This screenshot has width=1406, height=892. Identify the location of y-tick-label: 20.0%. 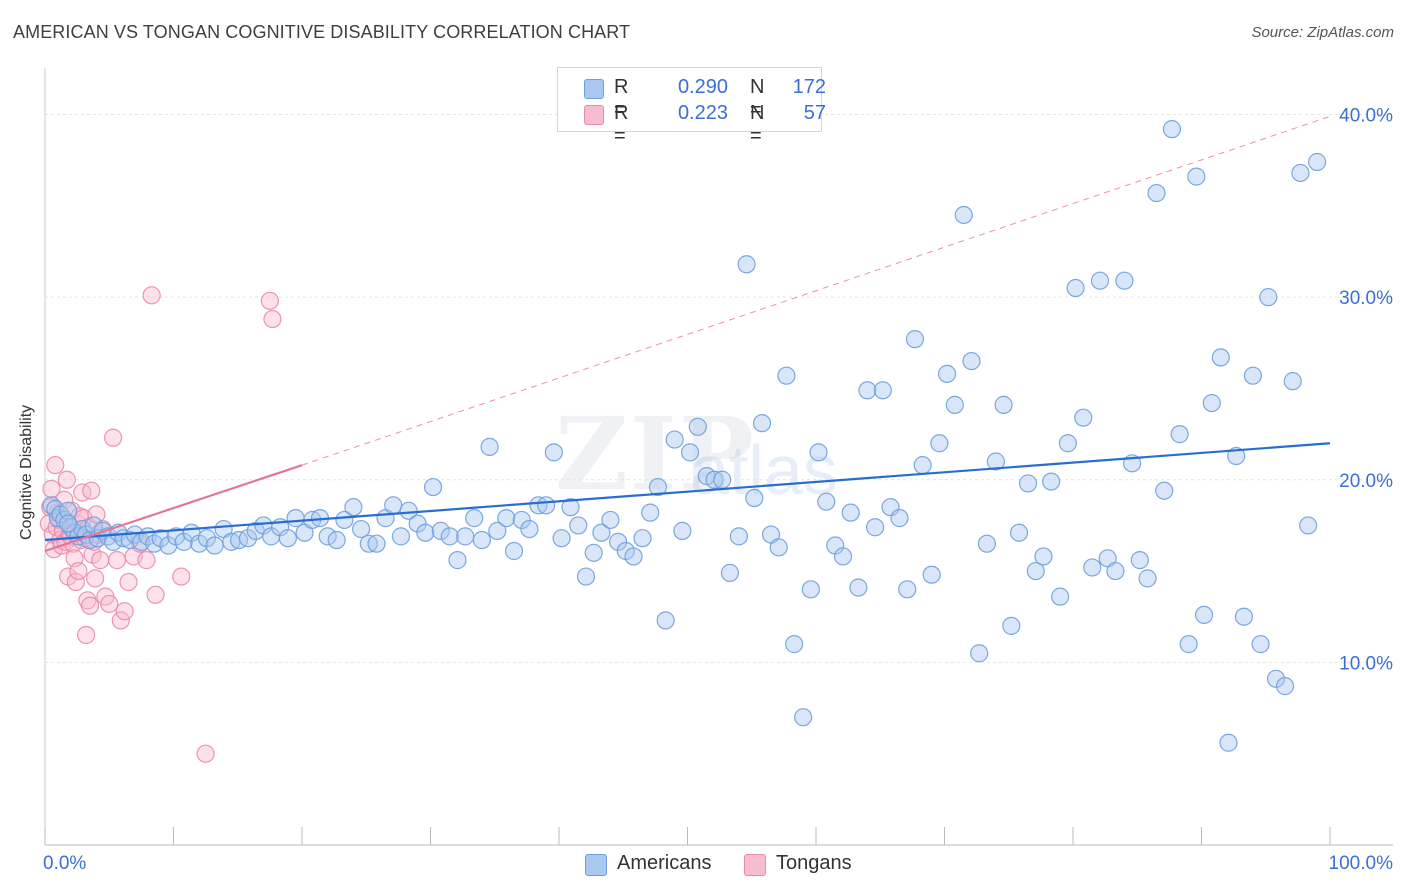
(1366, 481).